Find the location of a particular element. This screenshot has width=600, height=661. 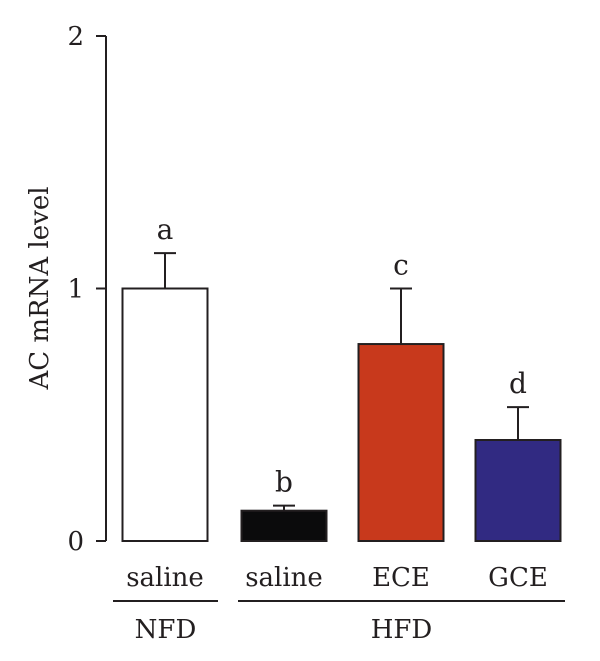

y-tick-label-0: 0 is located at coordinates (75, 542).